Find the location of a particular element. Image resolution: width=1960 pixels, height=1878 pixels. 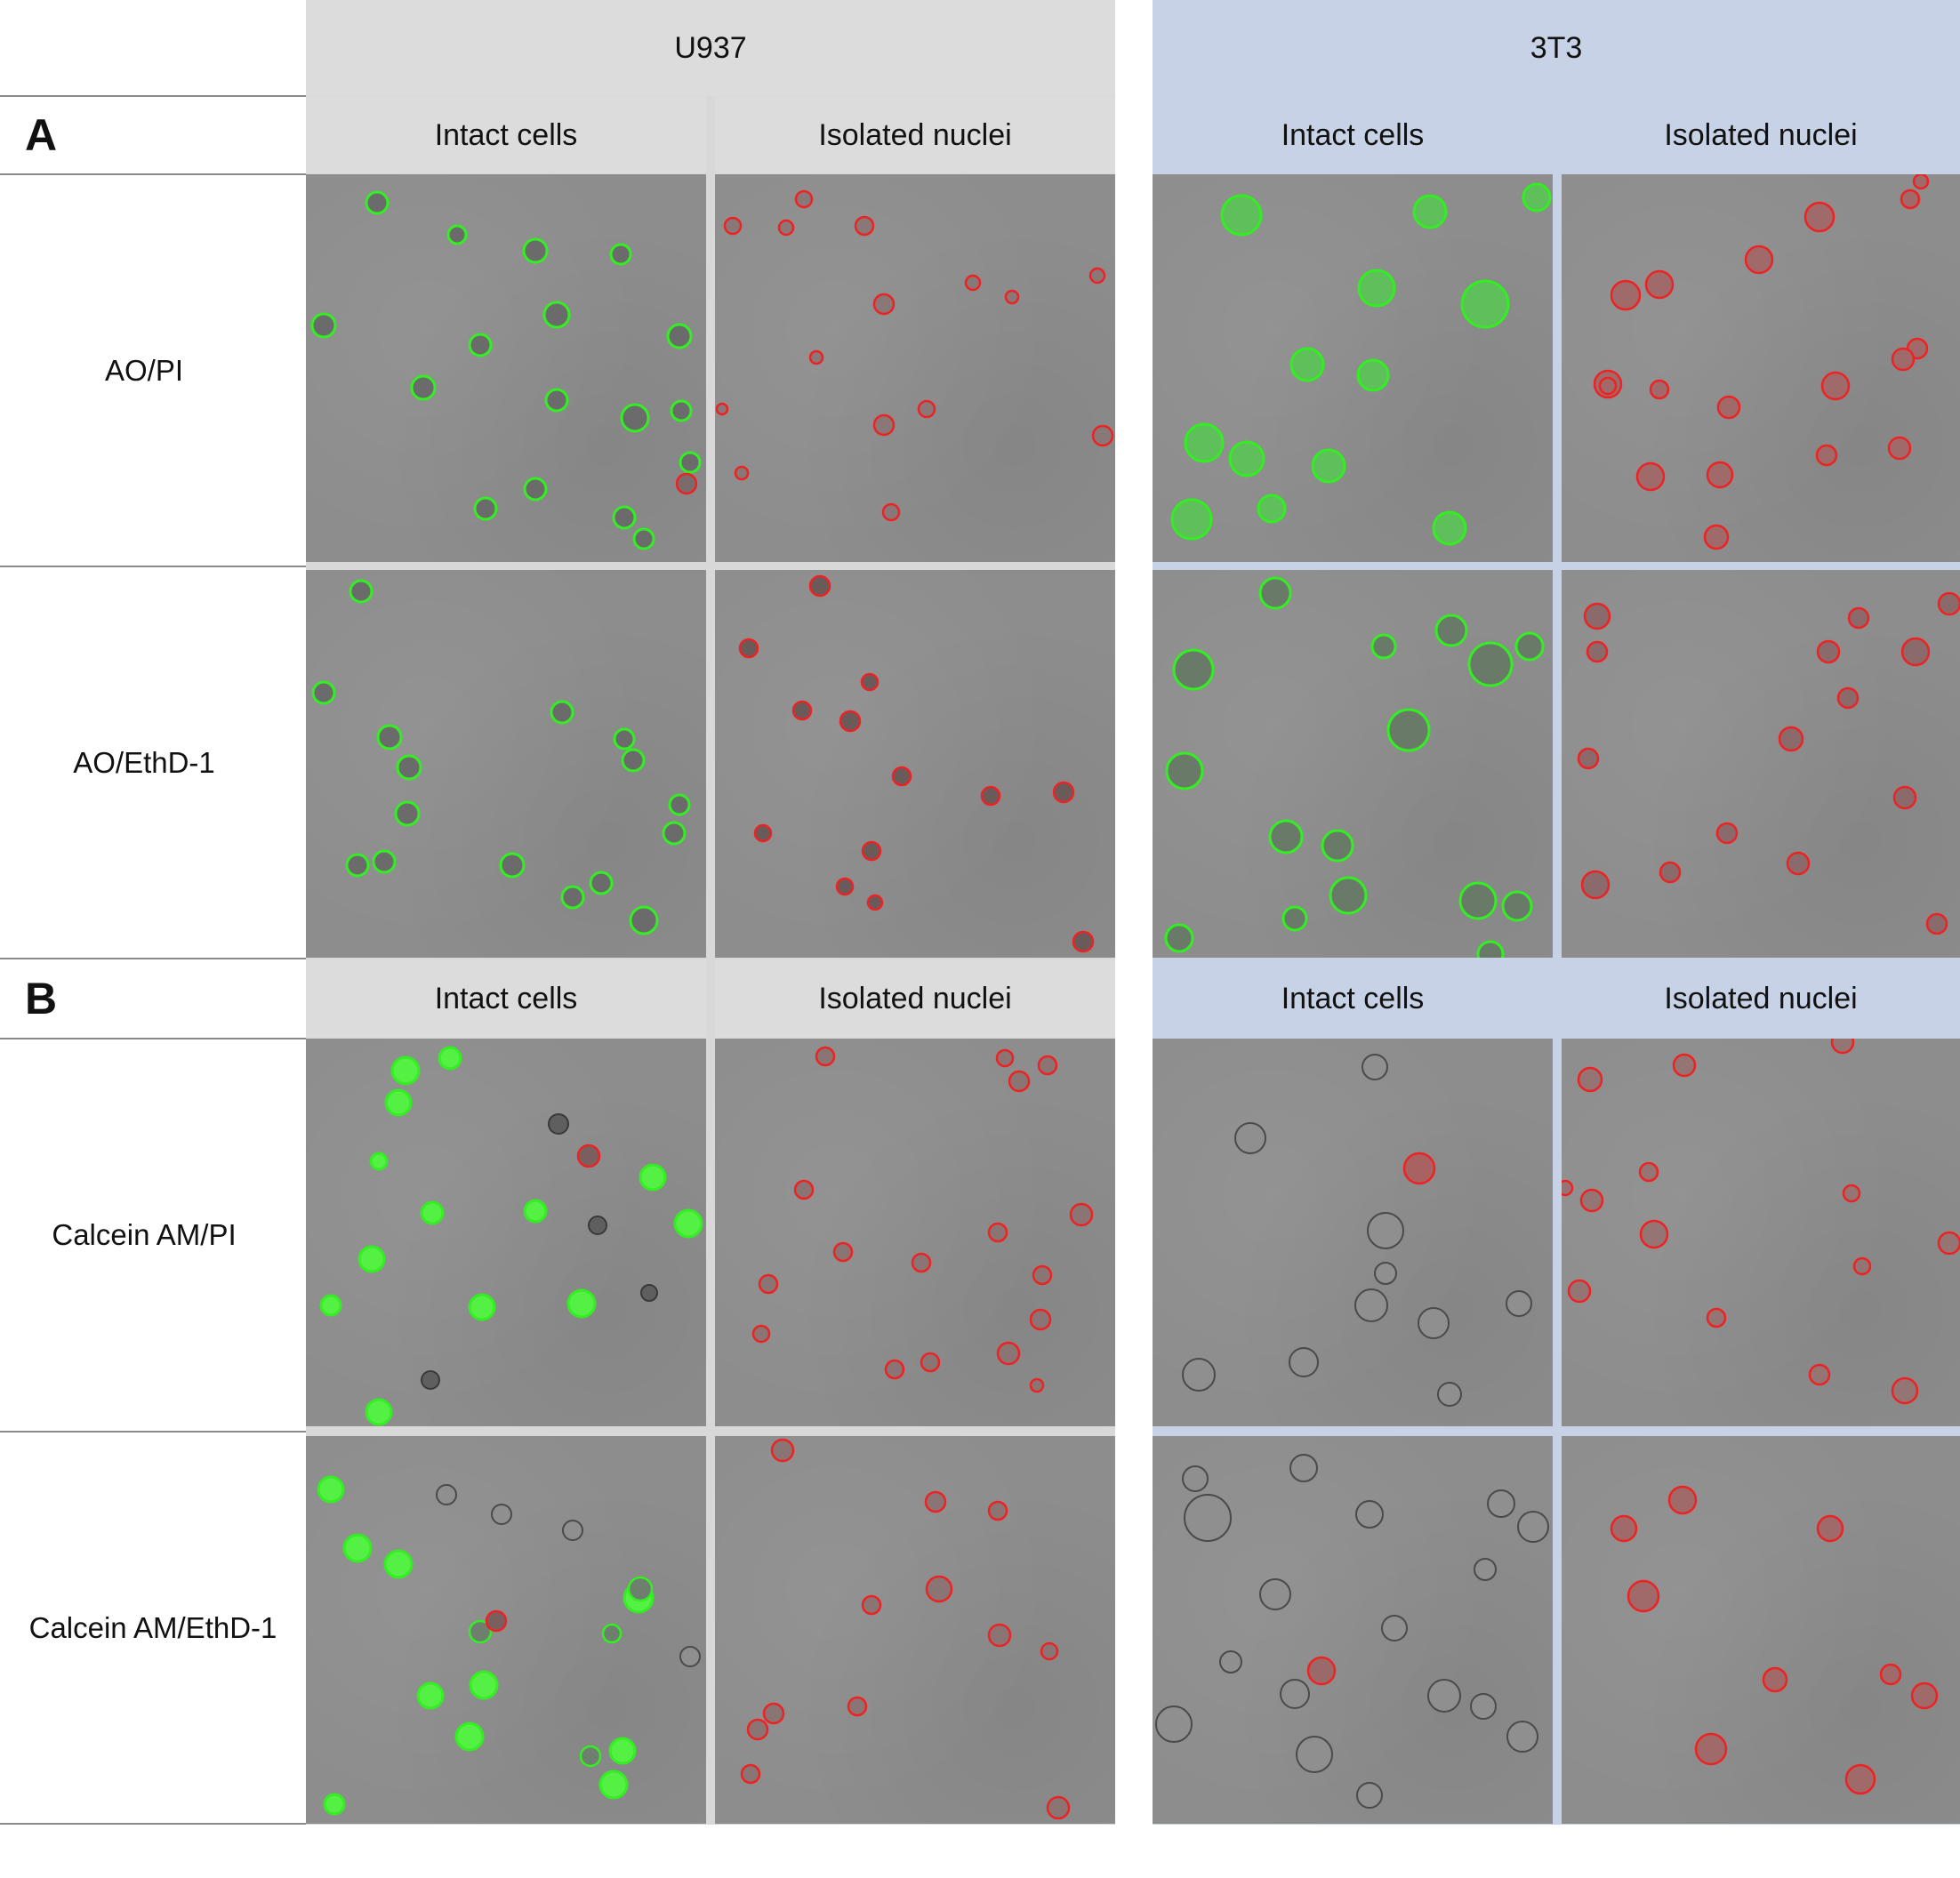

micrograph-3t3-nuclei-calcein-ethd1 is located at coordinates (1761, 1630).